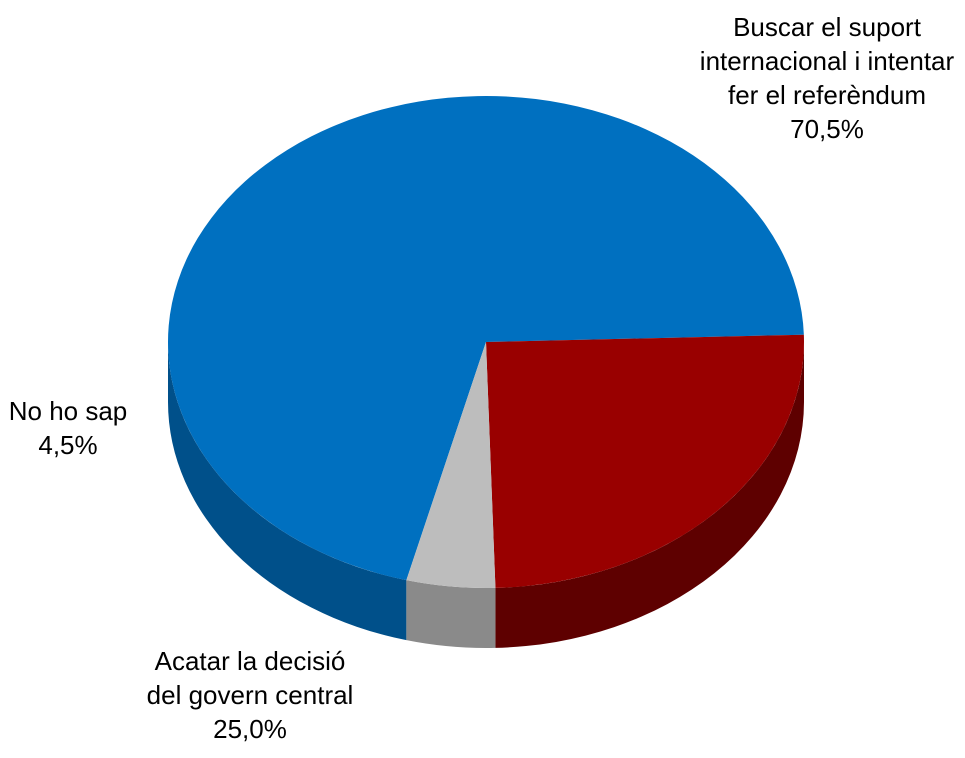 This screenshot has height=758, width=965. What do you see at coordinates (250, 695) in the screenshot?
I see `slice-category-label-1: del govern central` at bounding box center [250, 695].